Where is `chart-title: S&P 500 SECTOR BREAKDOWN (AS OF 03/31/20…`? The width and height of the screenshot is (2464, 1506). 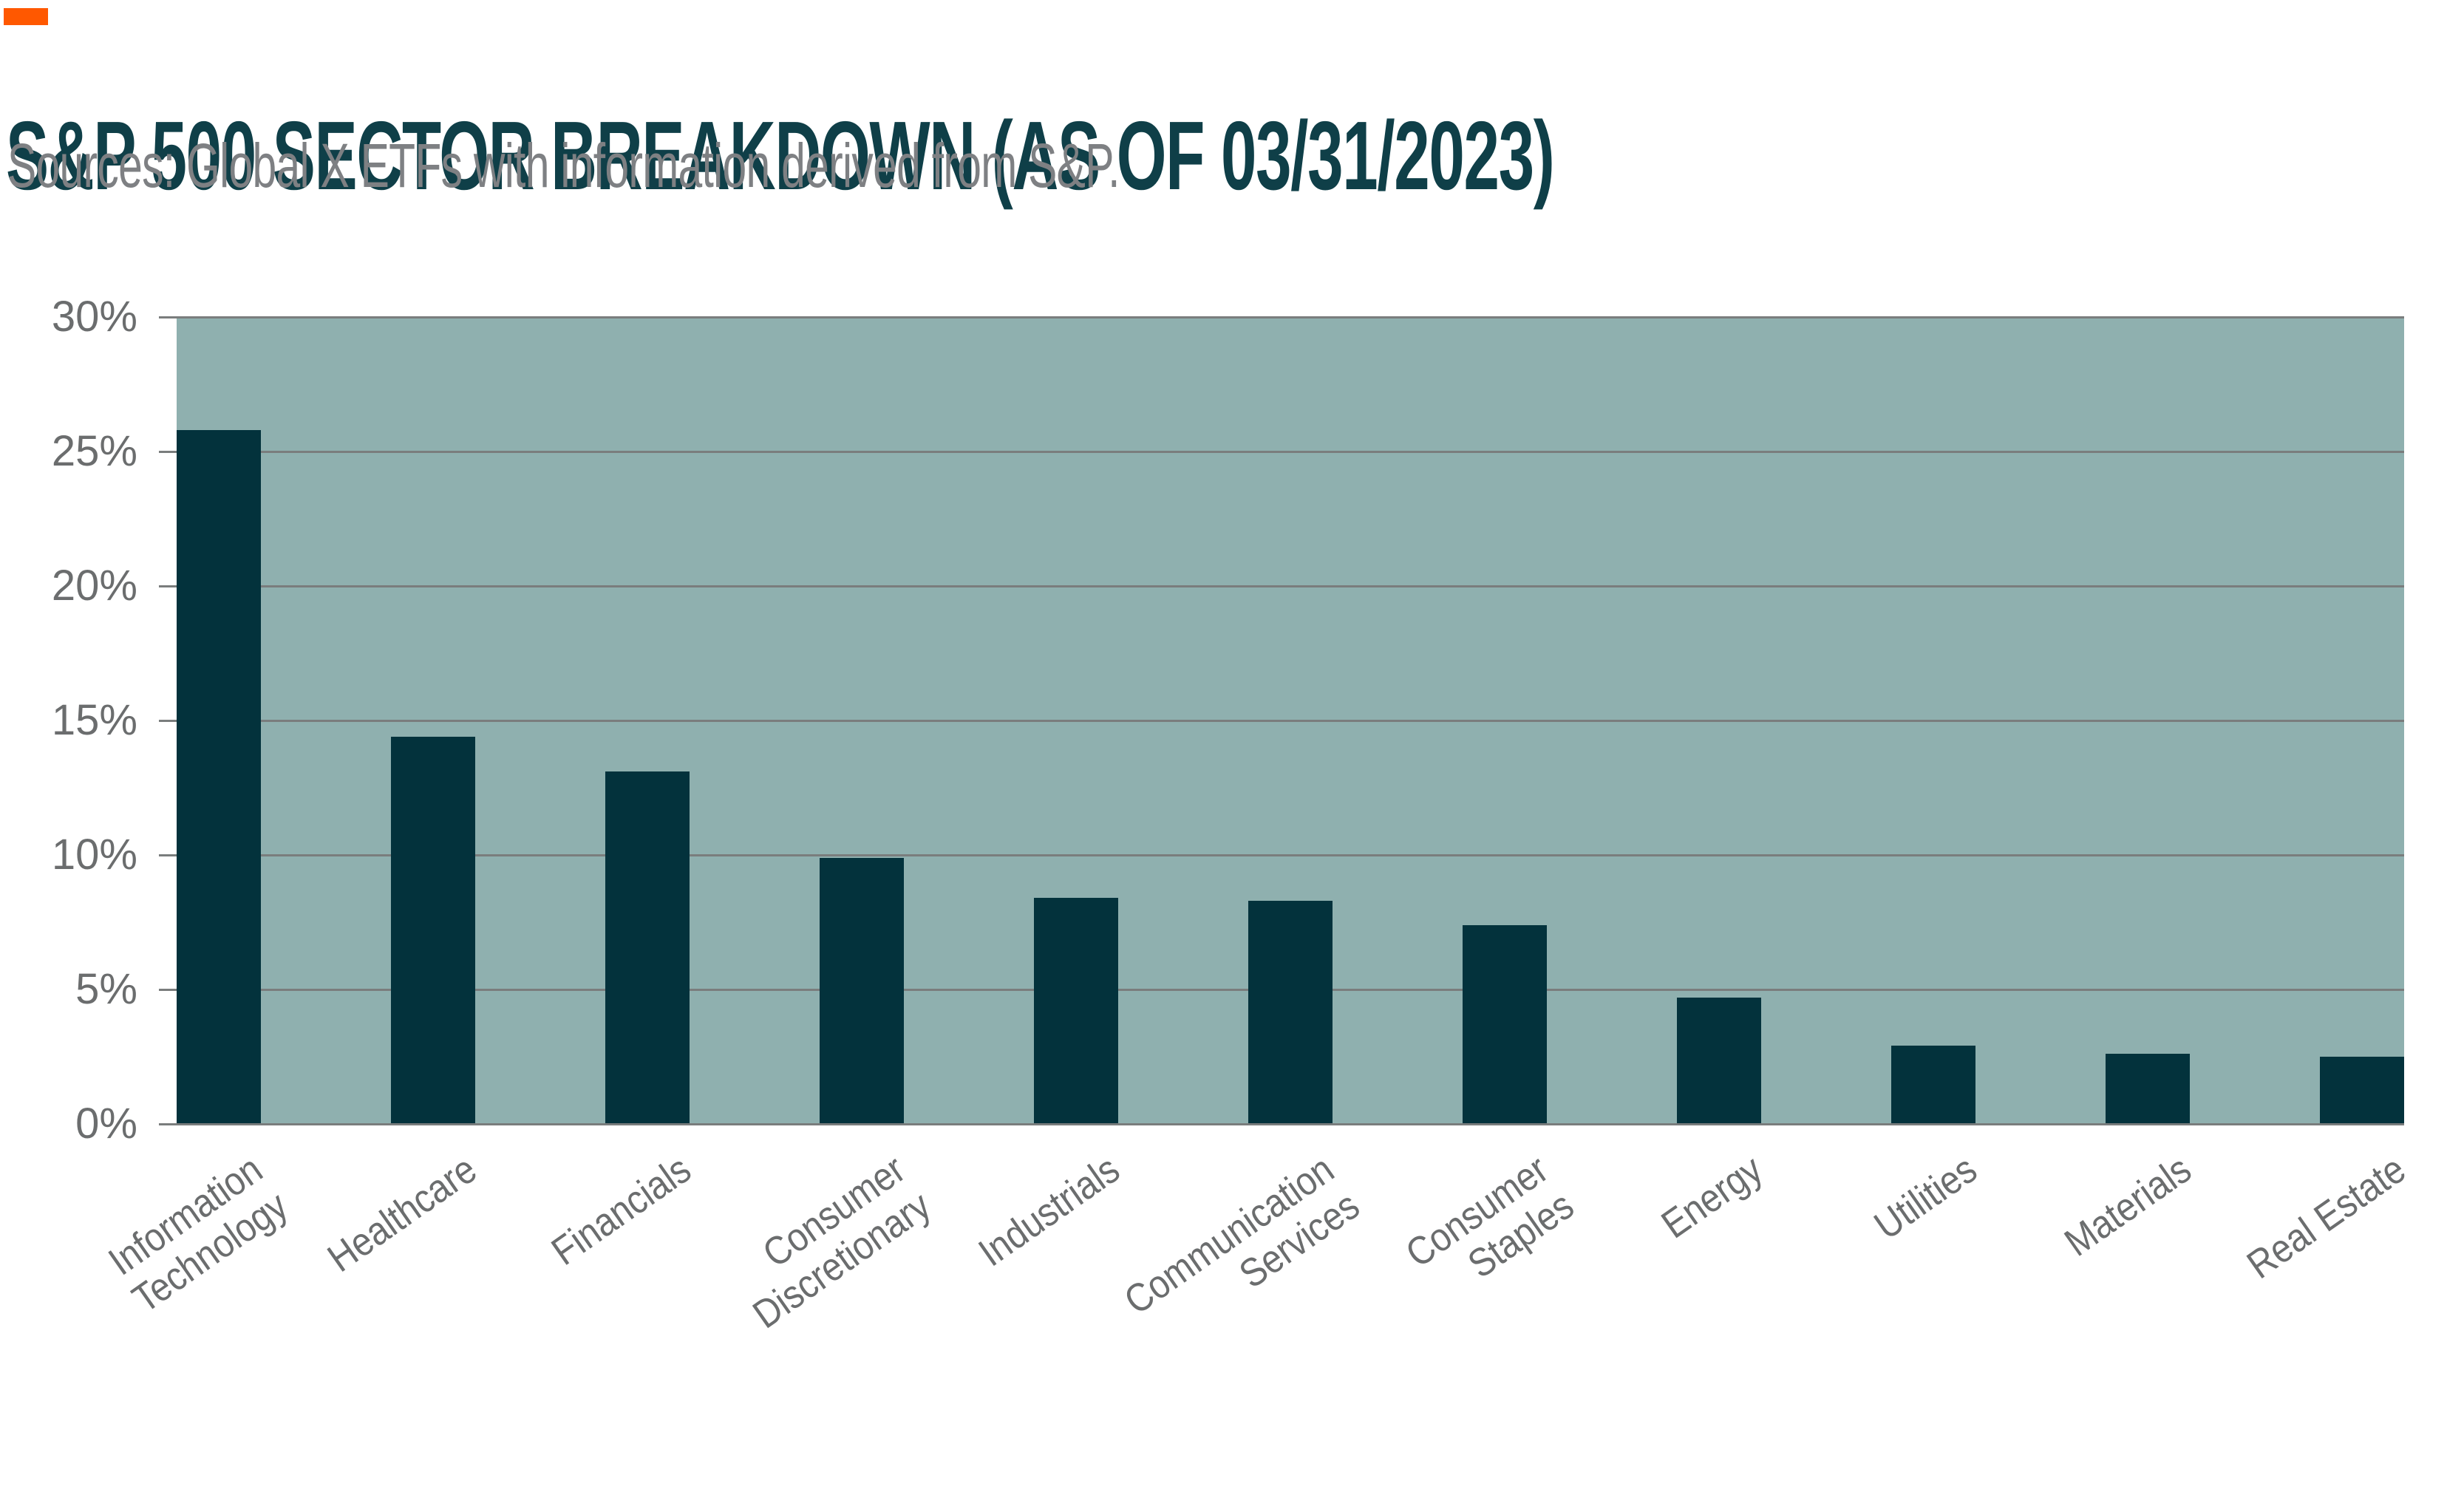
chart-title: S&P 500 SECTOR BREAKDOWN (AS OF 03/31/20… is located at coordinates (780, 156).